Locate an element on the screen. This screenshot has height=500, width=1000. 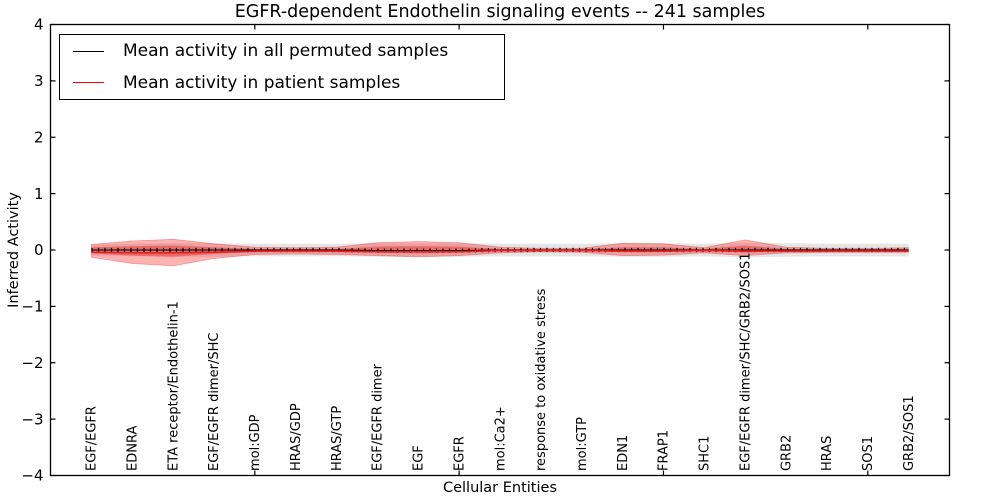
x-category-label: GRB2/SOS1 is located at coordinates (909, 433).